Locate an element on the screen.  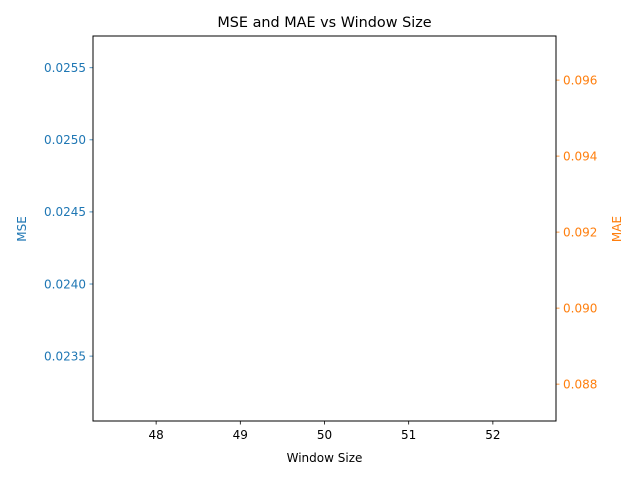
y-left-tick-label: 0.0240 is located at coordinates (65, 284).